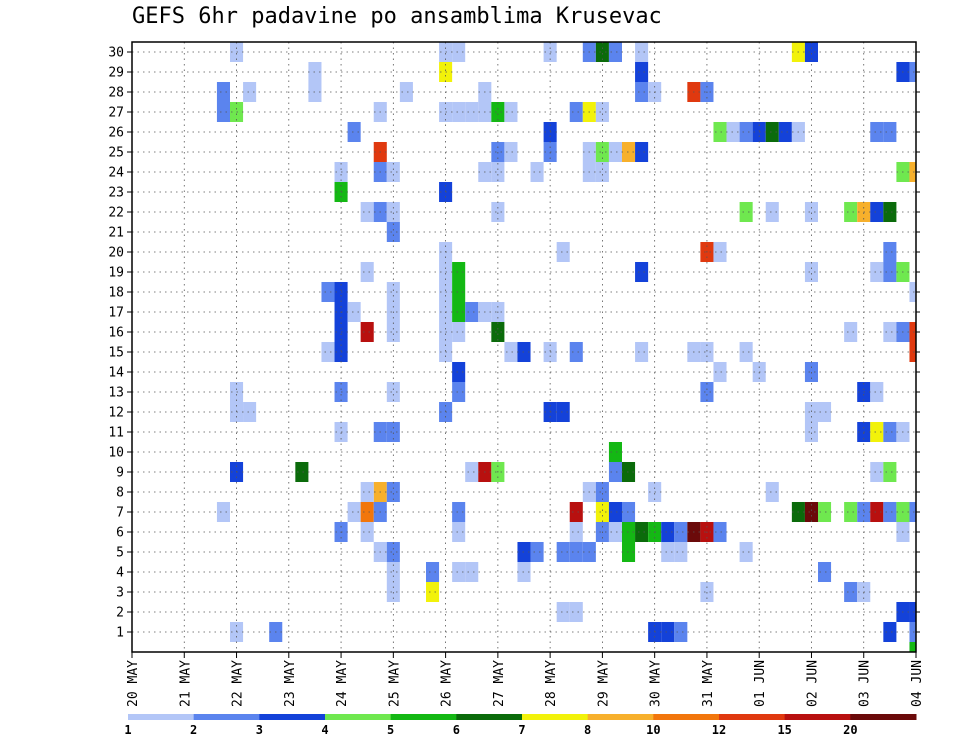  Describe the element at coordinates (394, 683) in the screenshot. I see `x-tick-label: 25 MAY` at that location.